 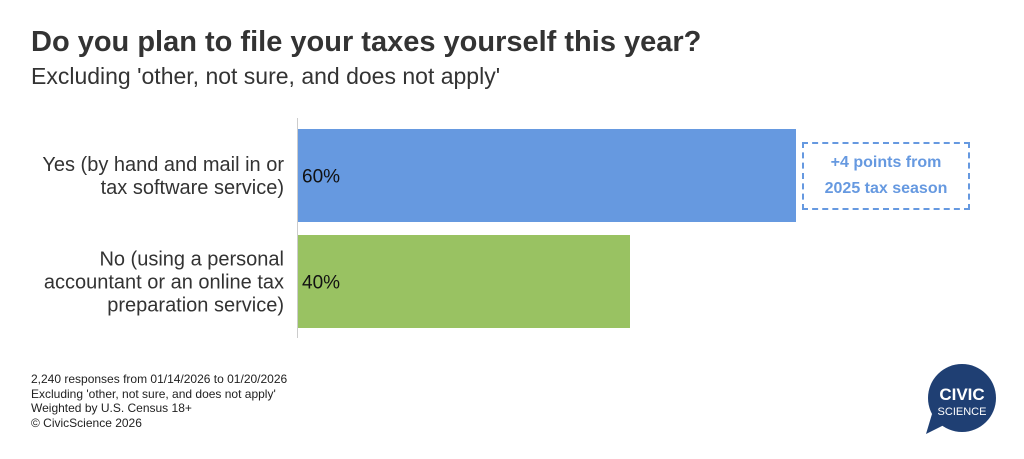 What do you see at coordinates (961, 394) in the screenshot?
I see `logo-text-civic: CIVIC` at bounding box center [961, 394].